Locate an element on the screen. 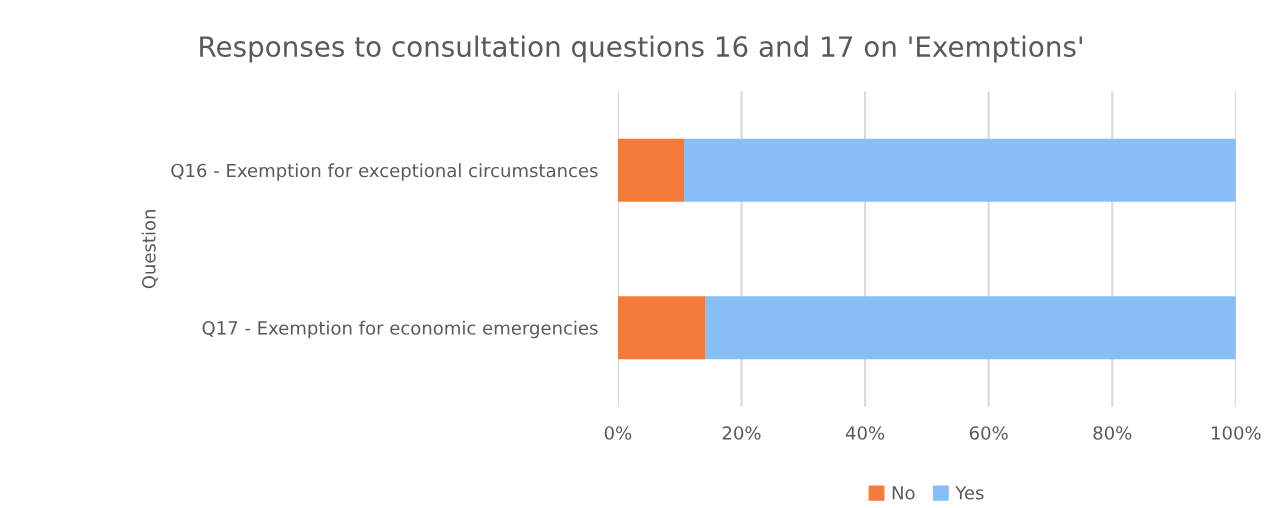 The height and width of the screenshot is (508, 1282). chart-title: Responses to consultation questions 16 and 17 on 'Exemptions' is located at coordinates (641, 49).